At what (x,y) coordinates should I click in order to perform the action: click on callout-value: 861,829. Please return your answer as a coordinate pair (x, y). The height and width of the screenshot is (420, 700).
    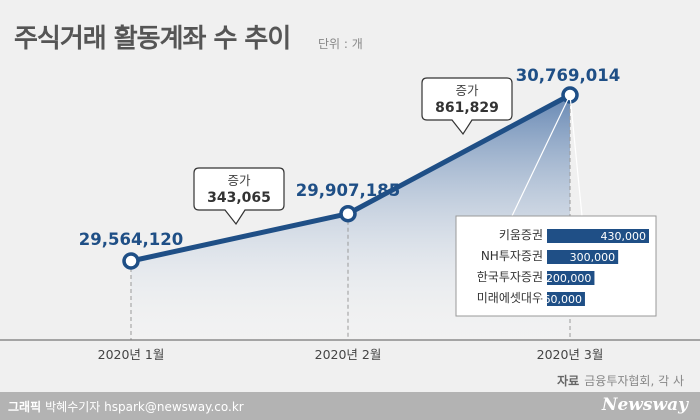
    Looking at the image, I should click on (467, 108).